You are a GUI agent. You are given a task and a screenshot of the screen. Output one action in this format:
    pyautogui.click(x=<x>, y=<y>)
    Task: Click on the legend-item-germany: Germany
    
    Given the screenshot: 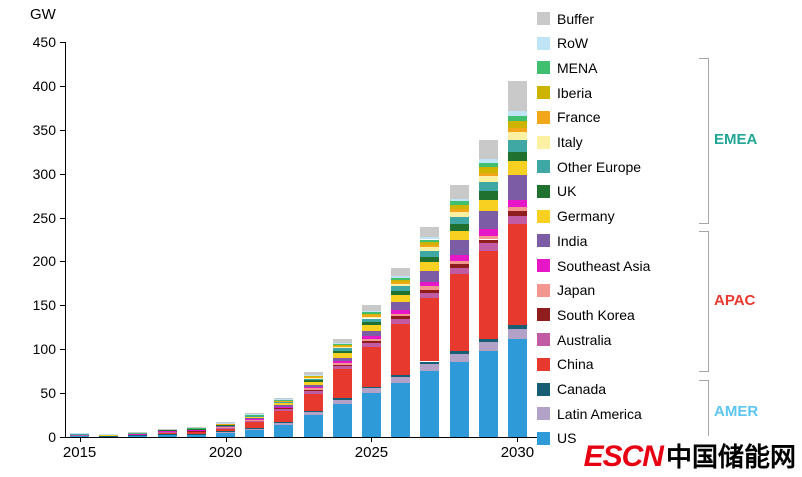 What is the action you would take?
    pyautogui.click(x=576, y=216)
    